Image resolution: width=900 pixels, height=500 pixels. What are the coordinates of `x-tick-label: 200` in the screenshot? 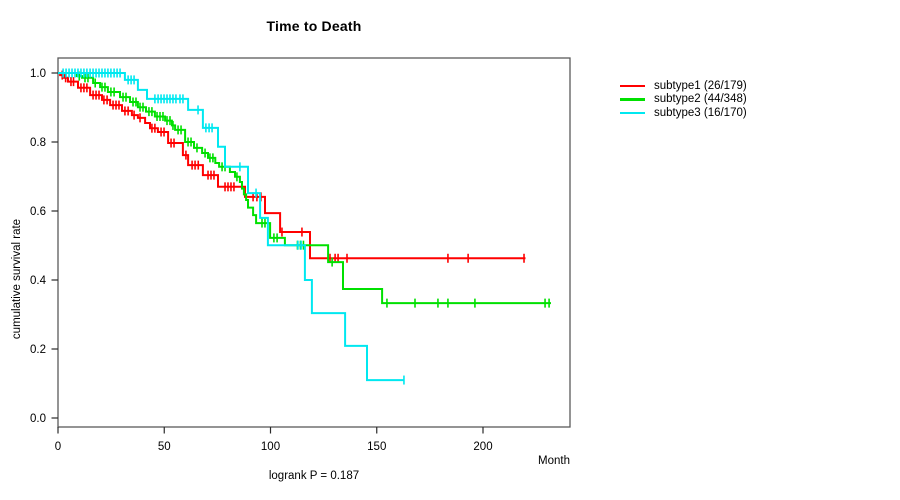 It's located at (482, 447).